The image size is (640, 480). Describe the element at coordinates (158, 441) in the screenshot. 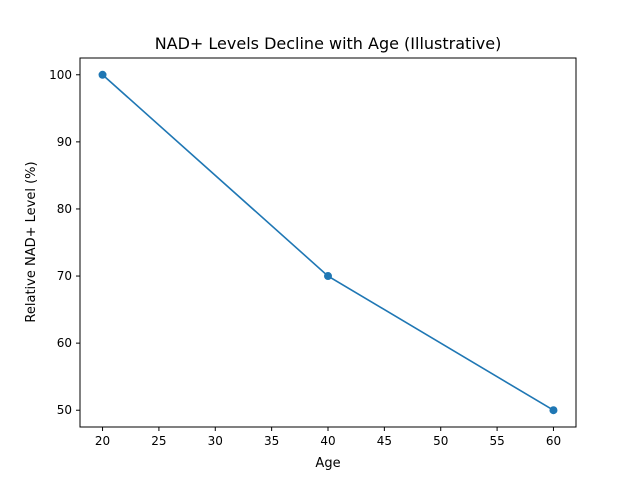

I see `x-tick-label: 25` at that location.